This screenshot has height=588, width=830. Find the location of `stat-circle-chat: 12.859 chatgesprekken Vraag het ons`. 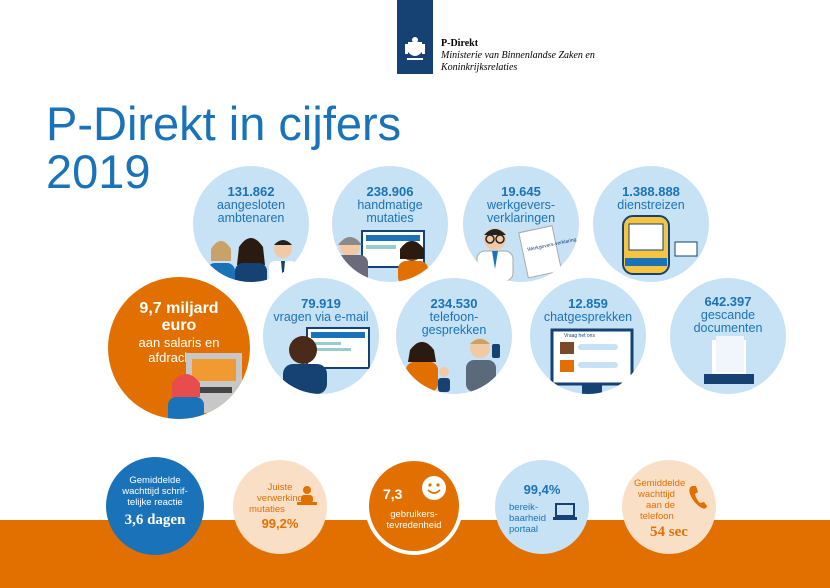

stat-circle-chat: 12.859 chatgesprekken Vraag het ons is located at coordinates (588, 336).